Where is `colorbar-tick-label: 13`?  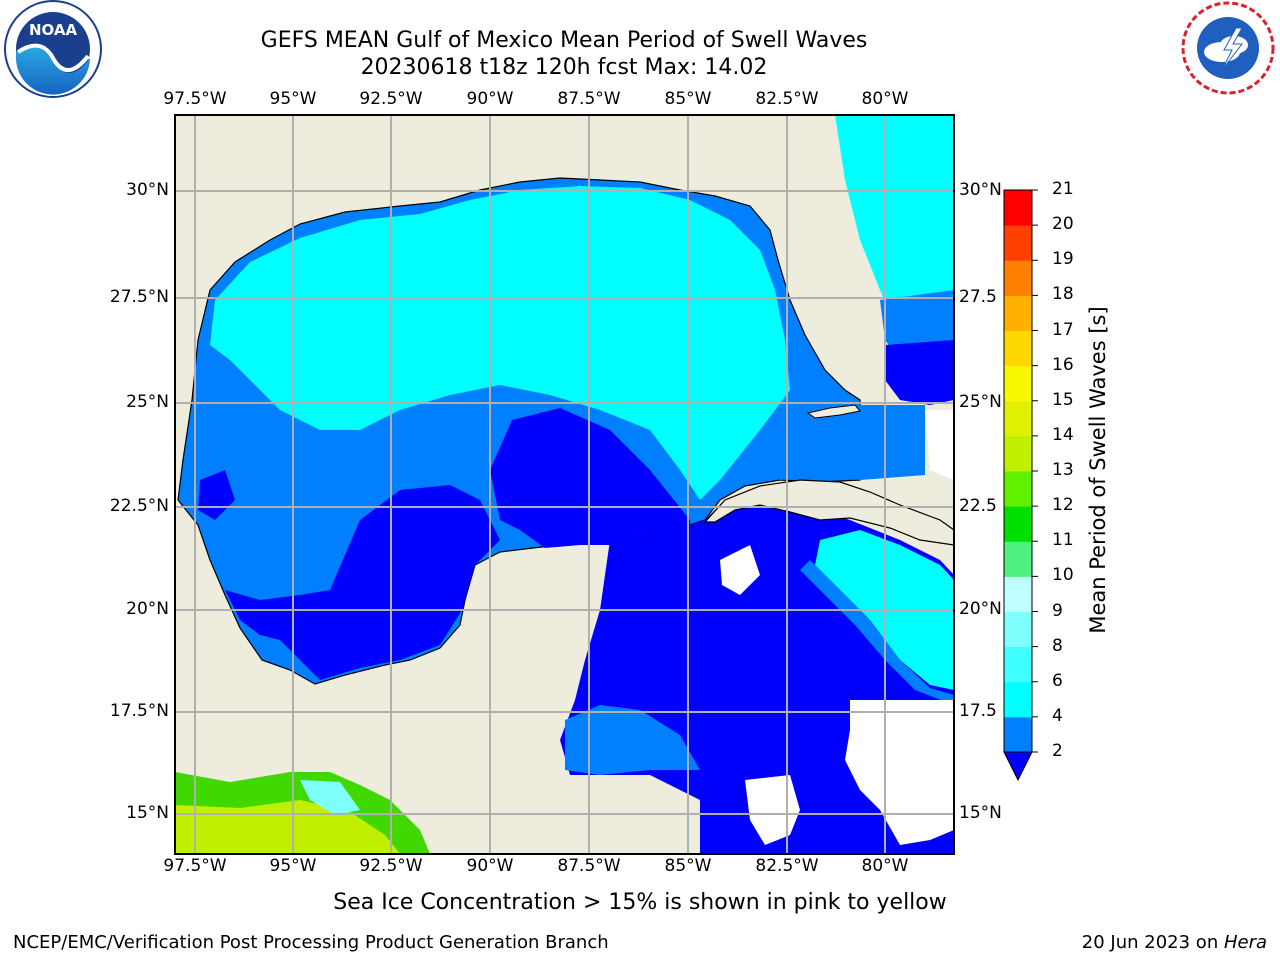 colorbar-tick-label: 13 is located at coordinates (1063, 470).